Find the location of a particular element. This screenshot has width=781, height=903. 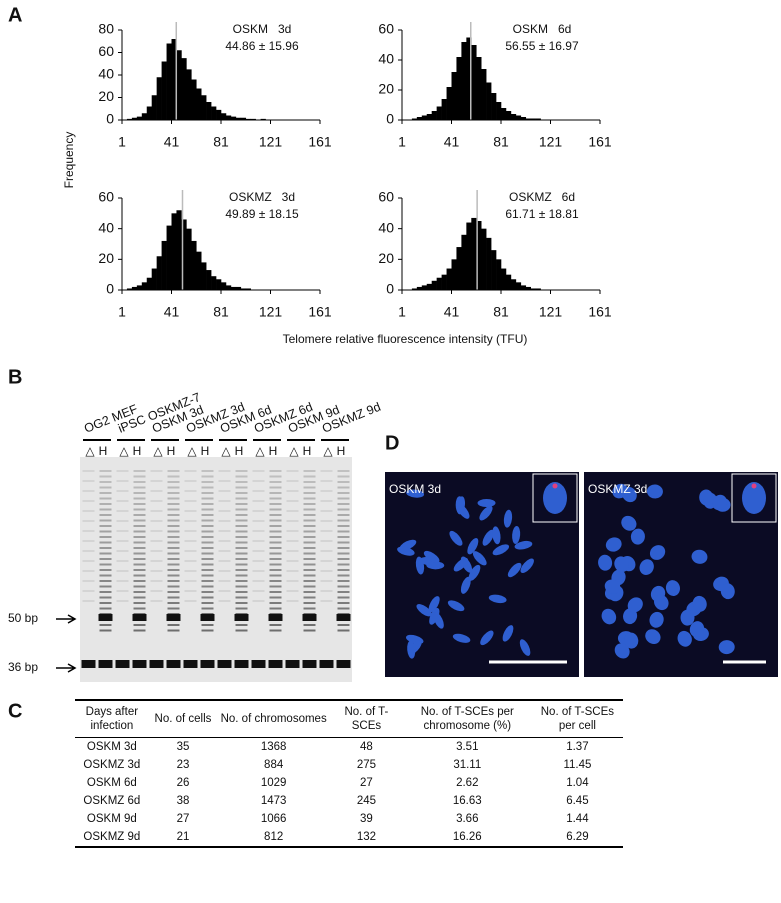

x-tick-label: 81 is located at coordinates (221, 142).